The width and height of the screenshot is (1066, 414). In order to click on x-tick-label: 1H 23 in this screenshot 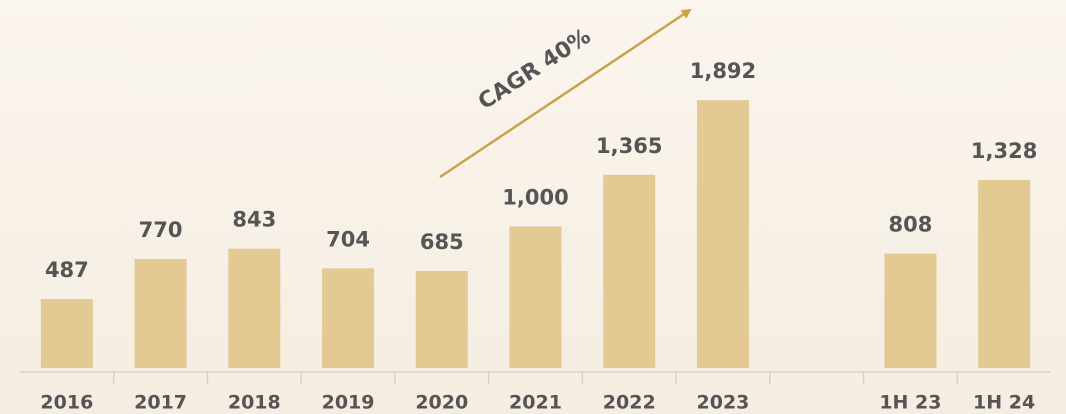, I will do `click(910, 403)`.